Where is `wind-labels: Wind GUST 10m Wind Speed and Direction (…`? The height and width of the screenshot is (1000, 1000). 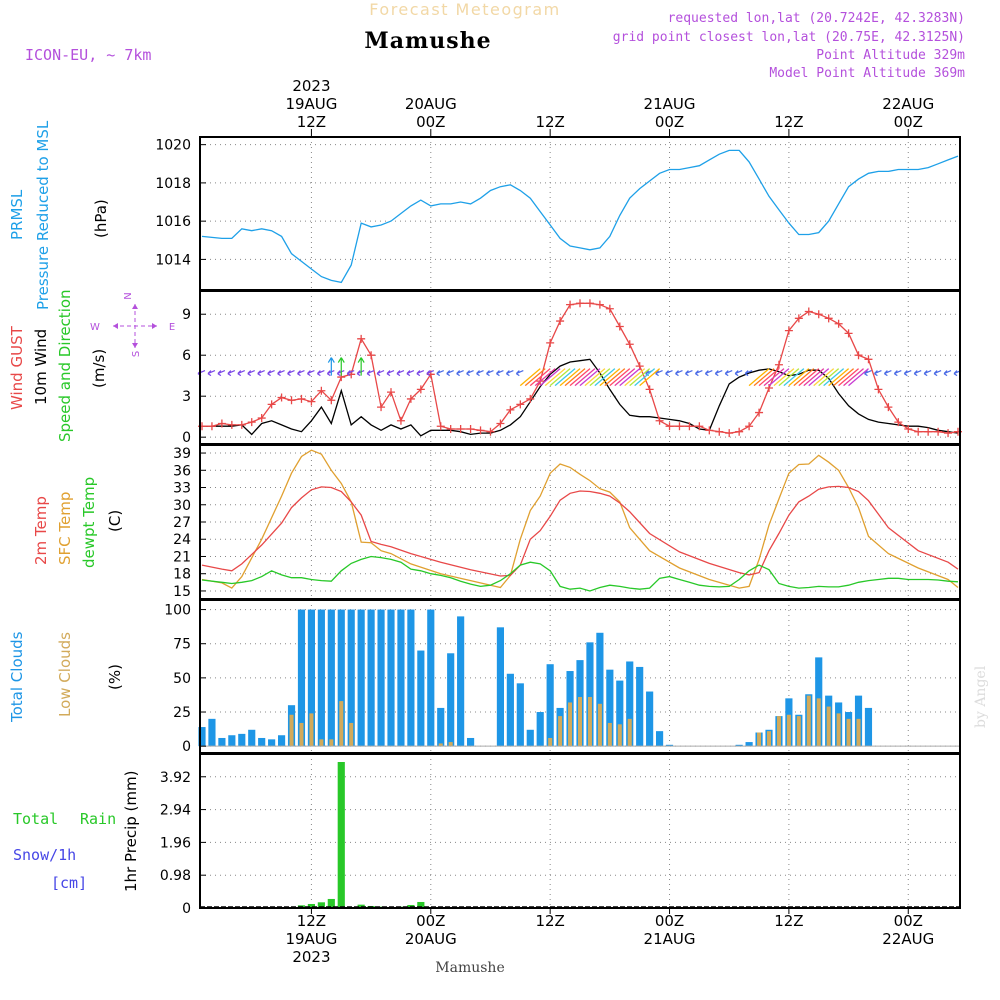 wind-labels: Wind GUST 10m Wind Speed and Direction (… is located at coordinates (91, 365).